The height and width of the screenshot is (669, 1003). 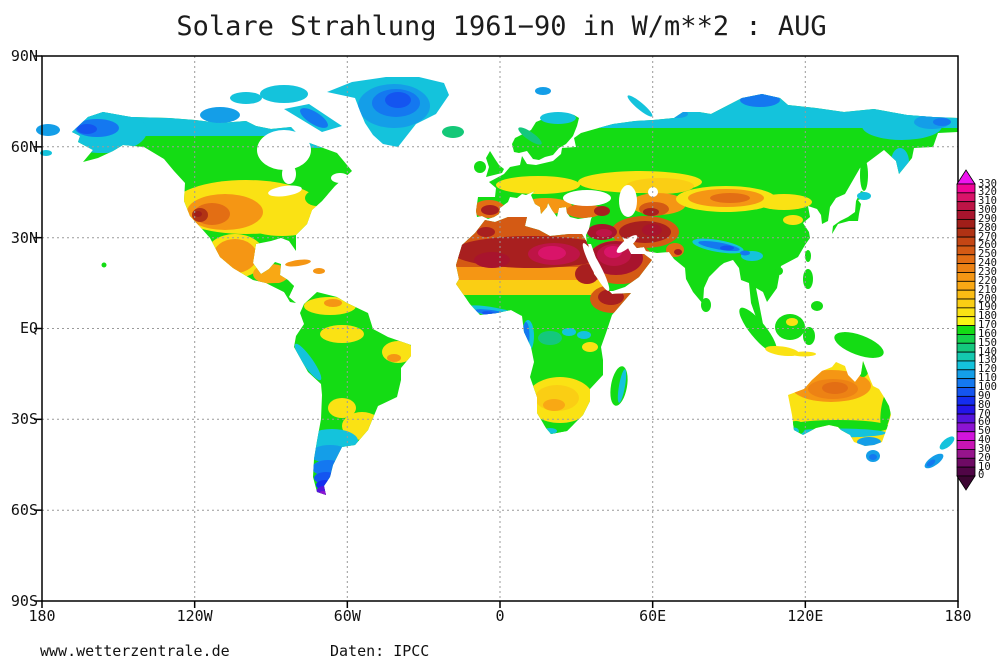 What do you see at coordinates (987, 227) in the screenshot?
I see `colorbar-tick-label: 280` at bounding box center [987, 227].